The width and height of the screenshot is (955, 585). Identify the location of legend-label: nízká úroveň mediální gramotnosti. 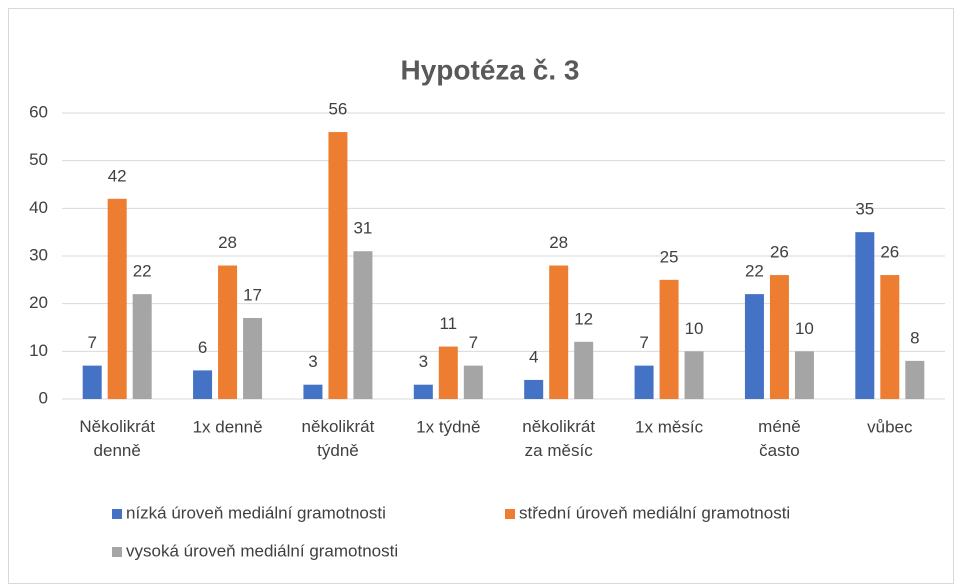
(256, 512).